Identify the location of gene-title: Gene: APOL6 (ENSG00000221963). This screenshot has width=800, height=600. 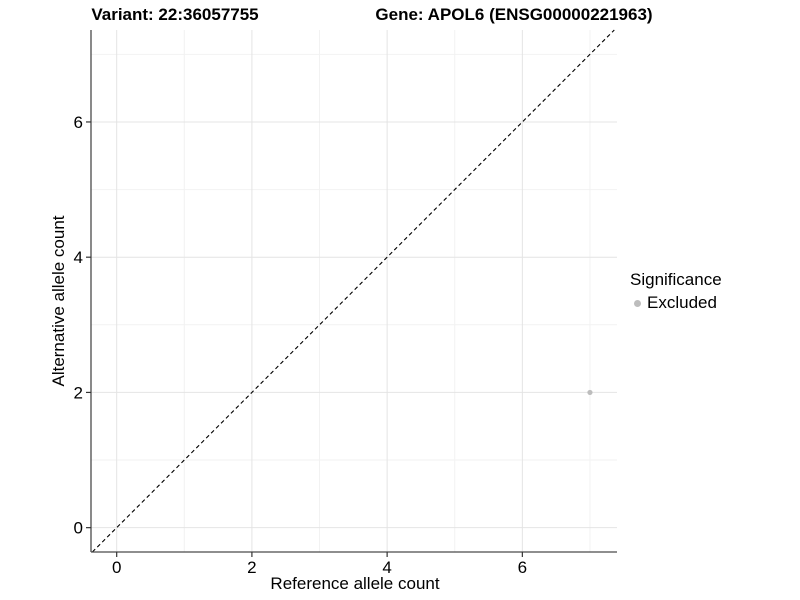
(514, 14).